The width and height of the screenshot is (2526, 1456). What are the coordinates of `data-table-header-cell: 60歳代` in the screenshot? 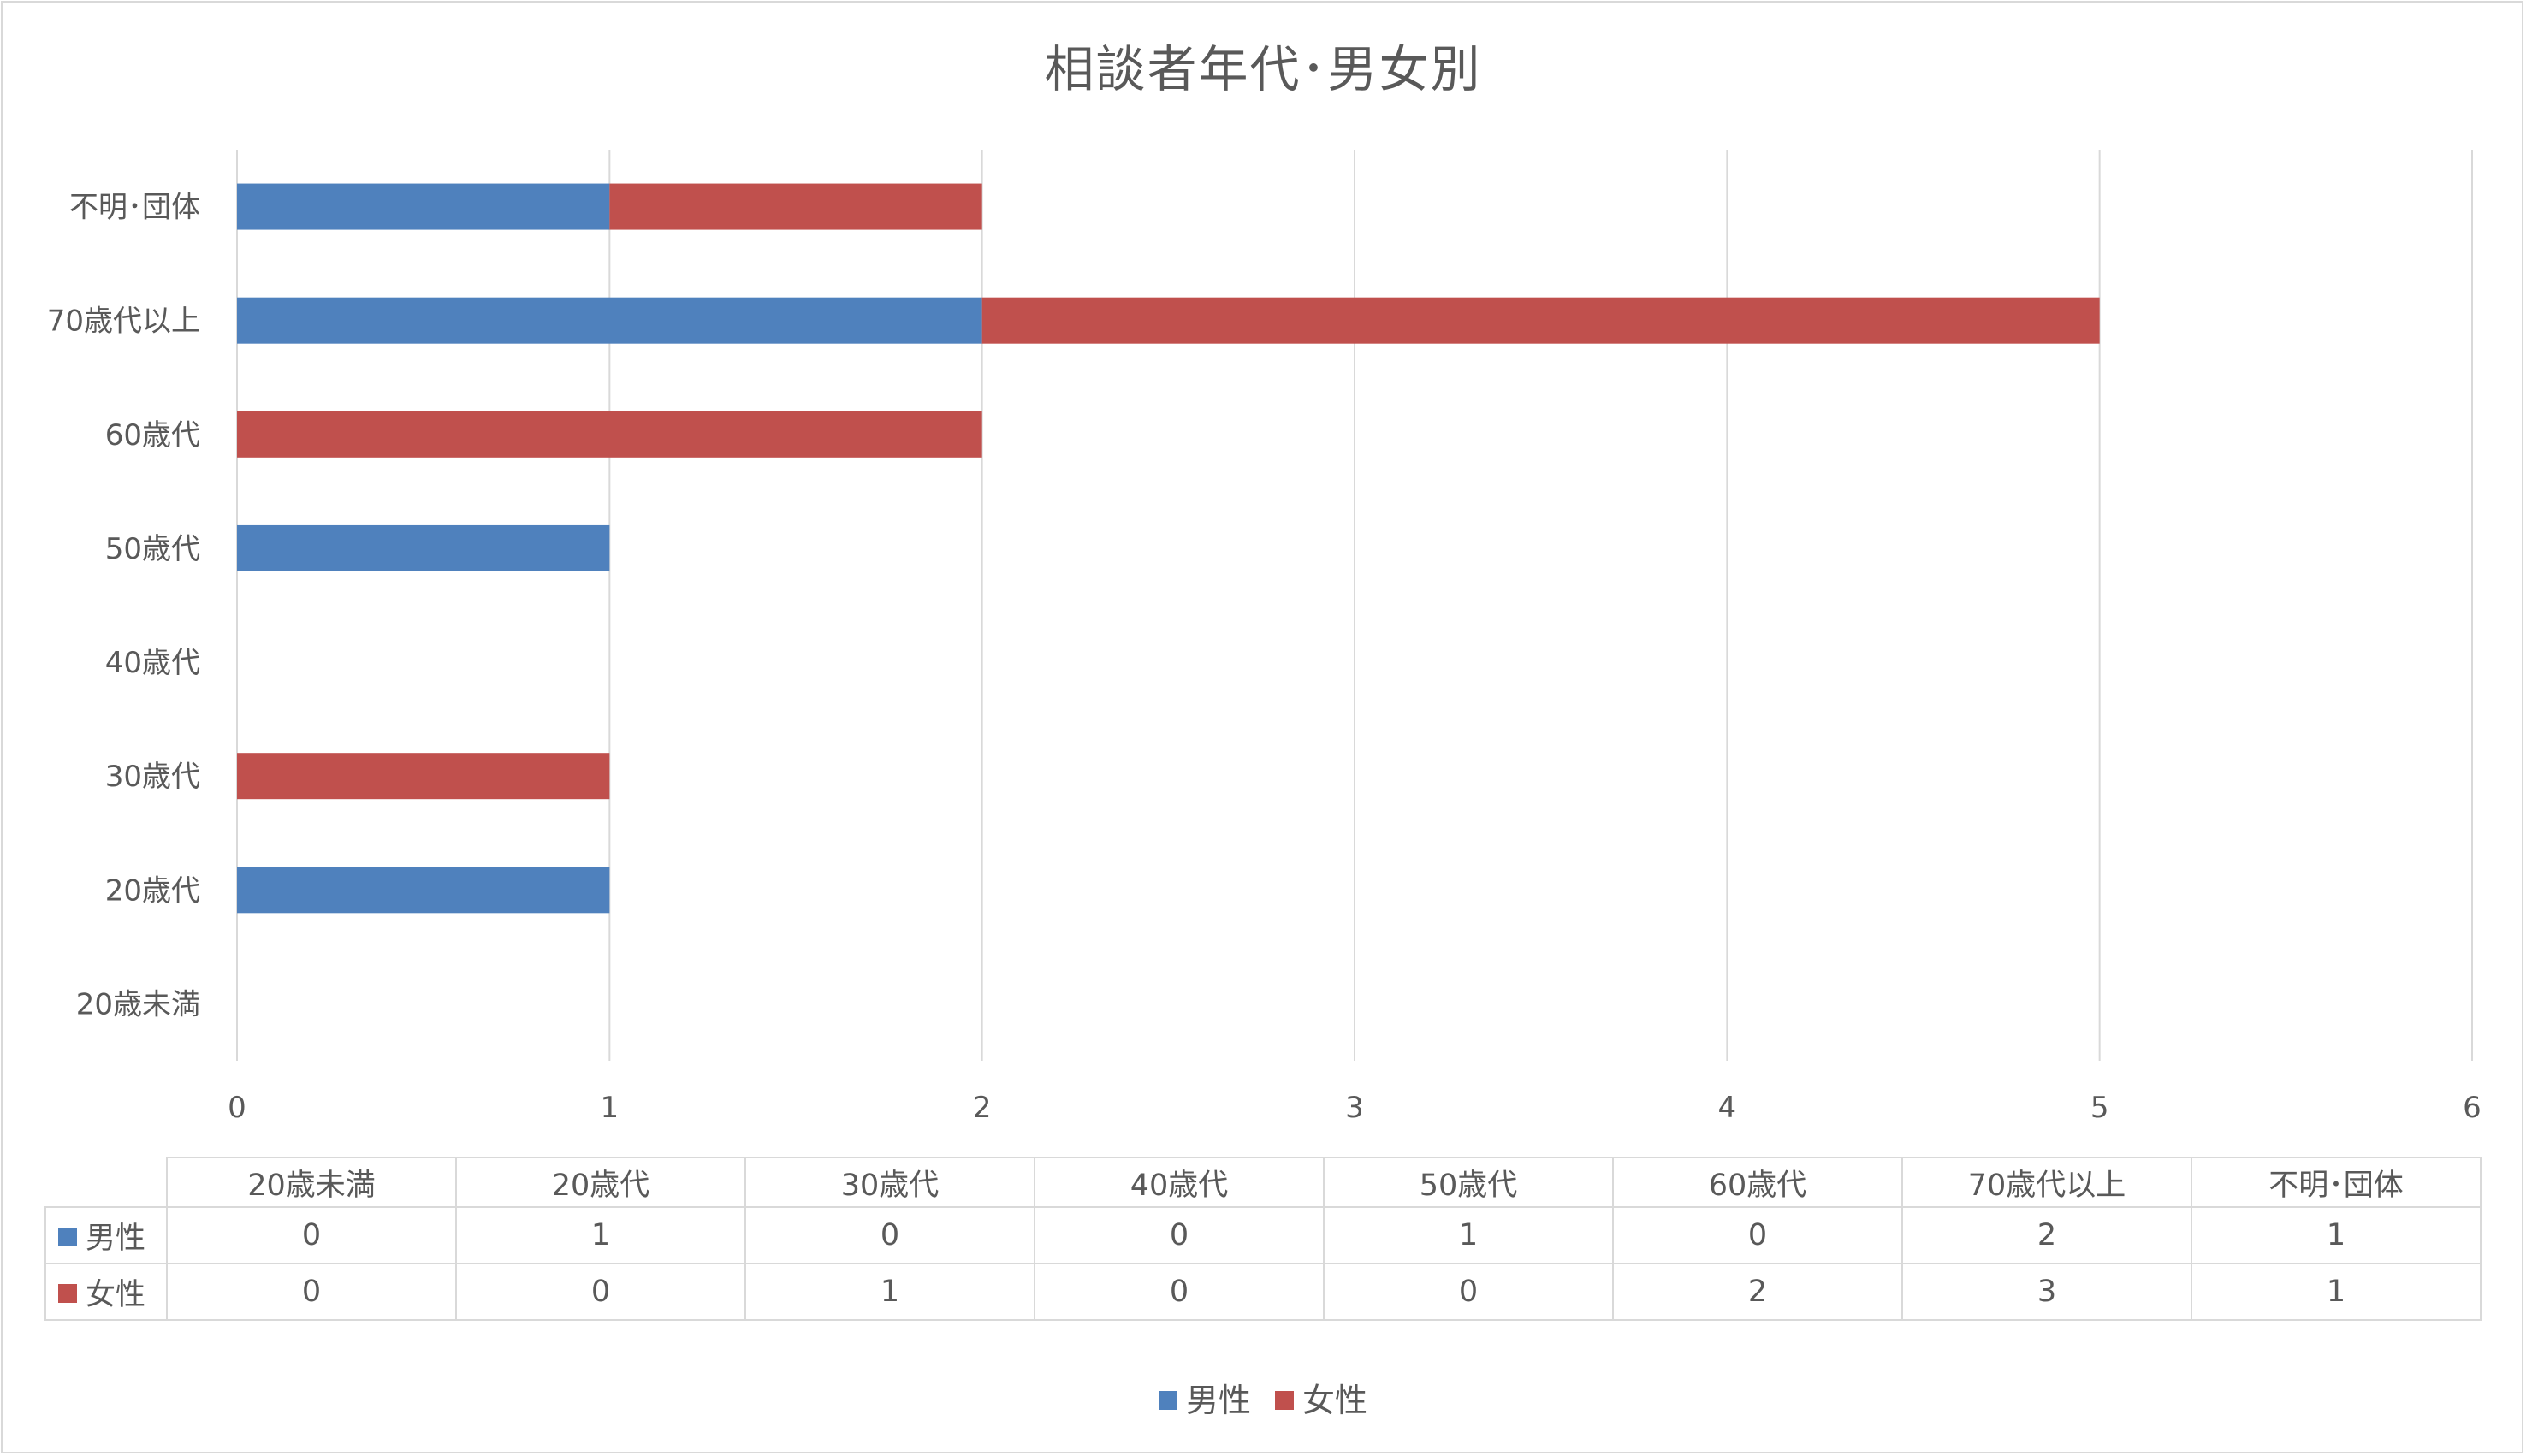 It's located at (1757, 1182).